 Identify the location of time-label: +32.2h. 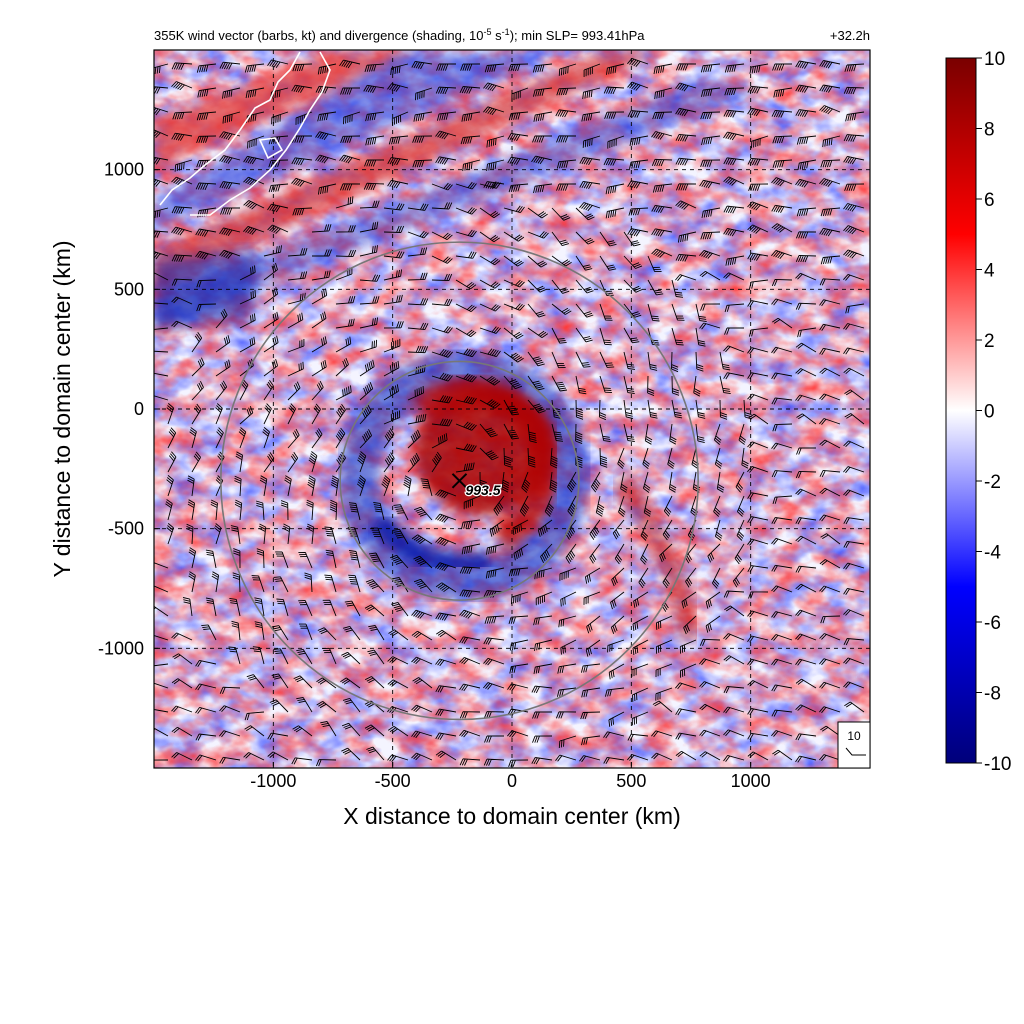
(850, 35).